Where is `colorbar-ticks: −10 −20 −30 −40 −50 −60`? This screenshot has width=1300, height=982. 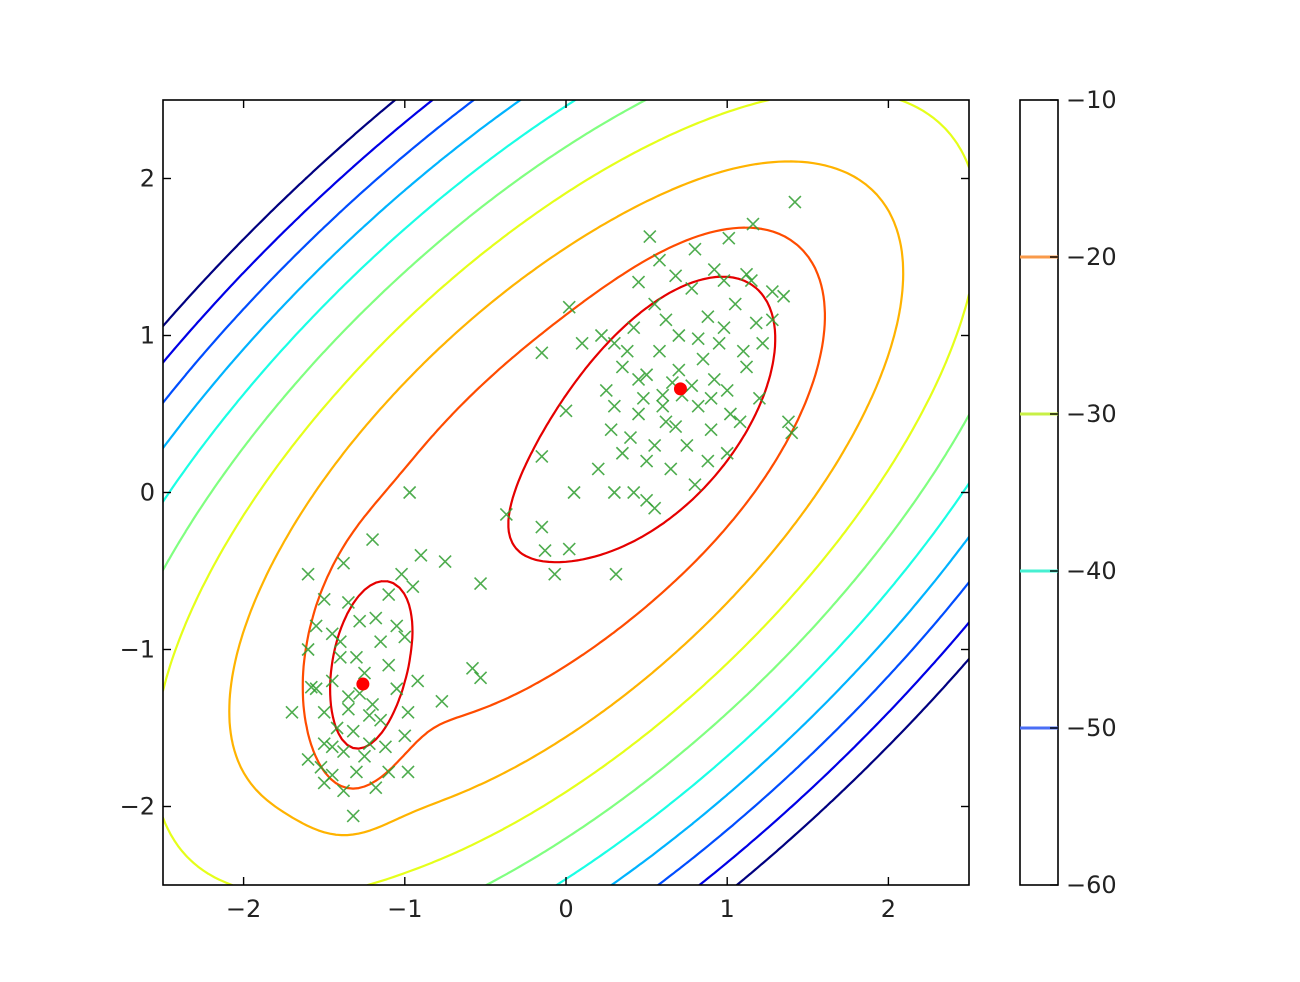 colorbar-ticks: −10 −20 −30 −40 −50 −60 is located at coordinates (1083, 492).